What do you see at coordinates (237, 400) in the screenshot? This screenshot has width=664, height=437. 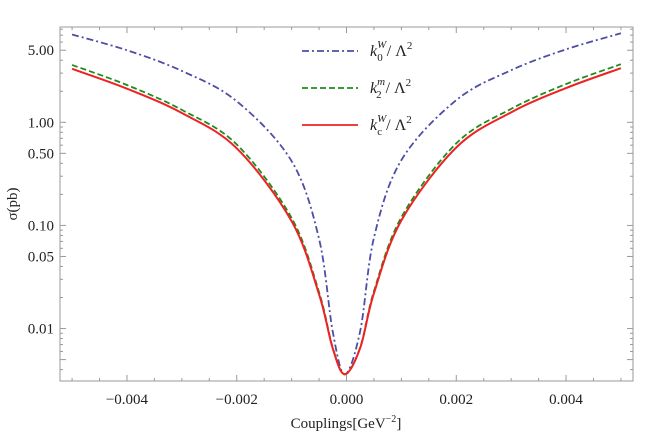 I see `x-tick-label: −0.002` at bounding box center [237, 400].